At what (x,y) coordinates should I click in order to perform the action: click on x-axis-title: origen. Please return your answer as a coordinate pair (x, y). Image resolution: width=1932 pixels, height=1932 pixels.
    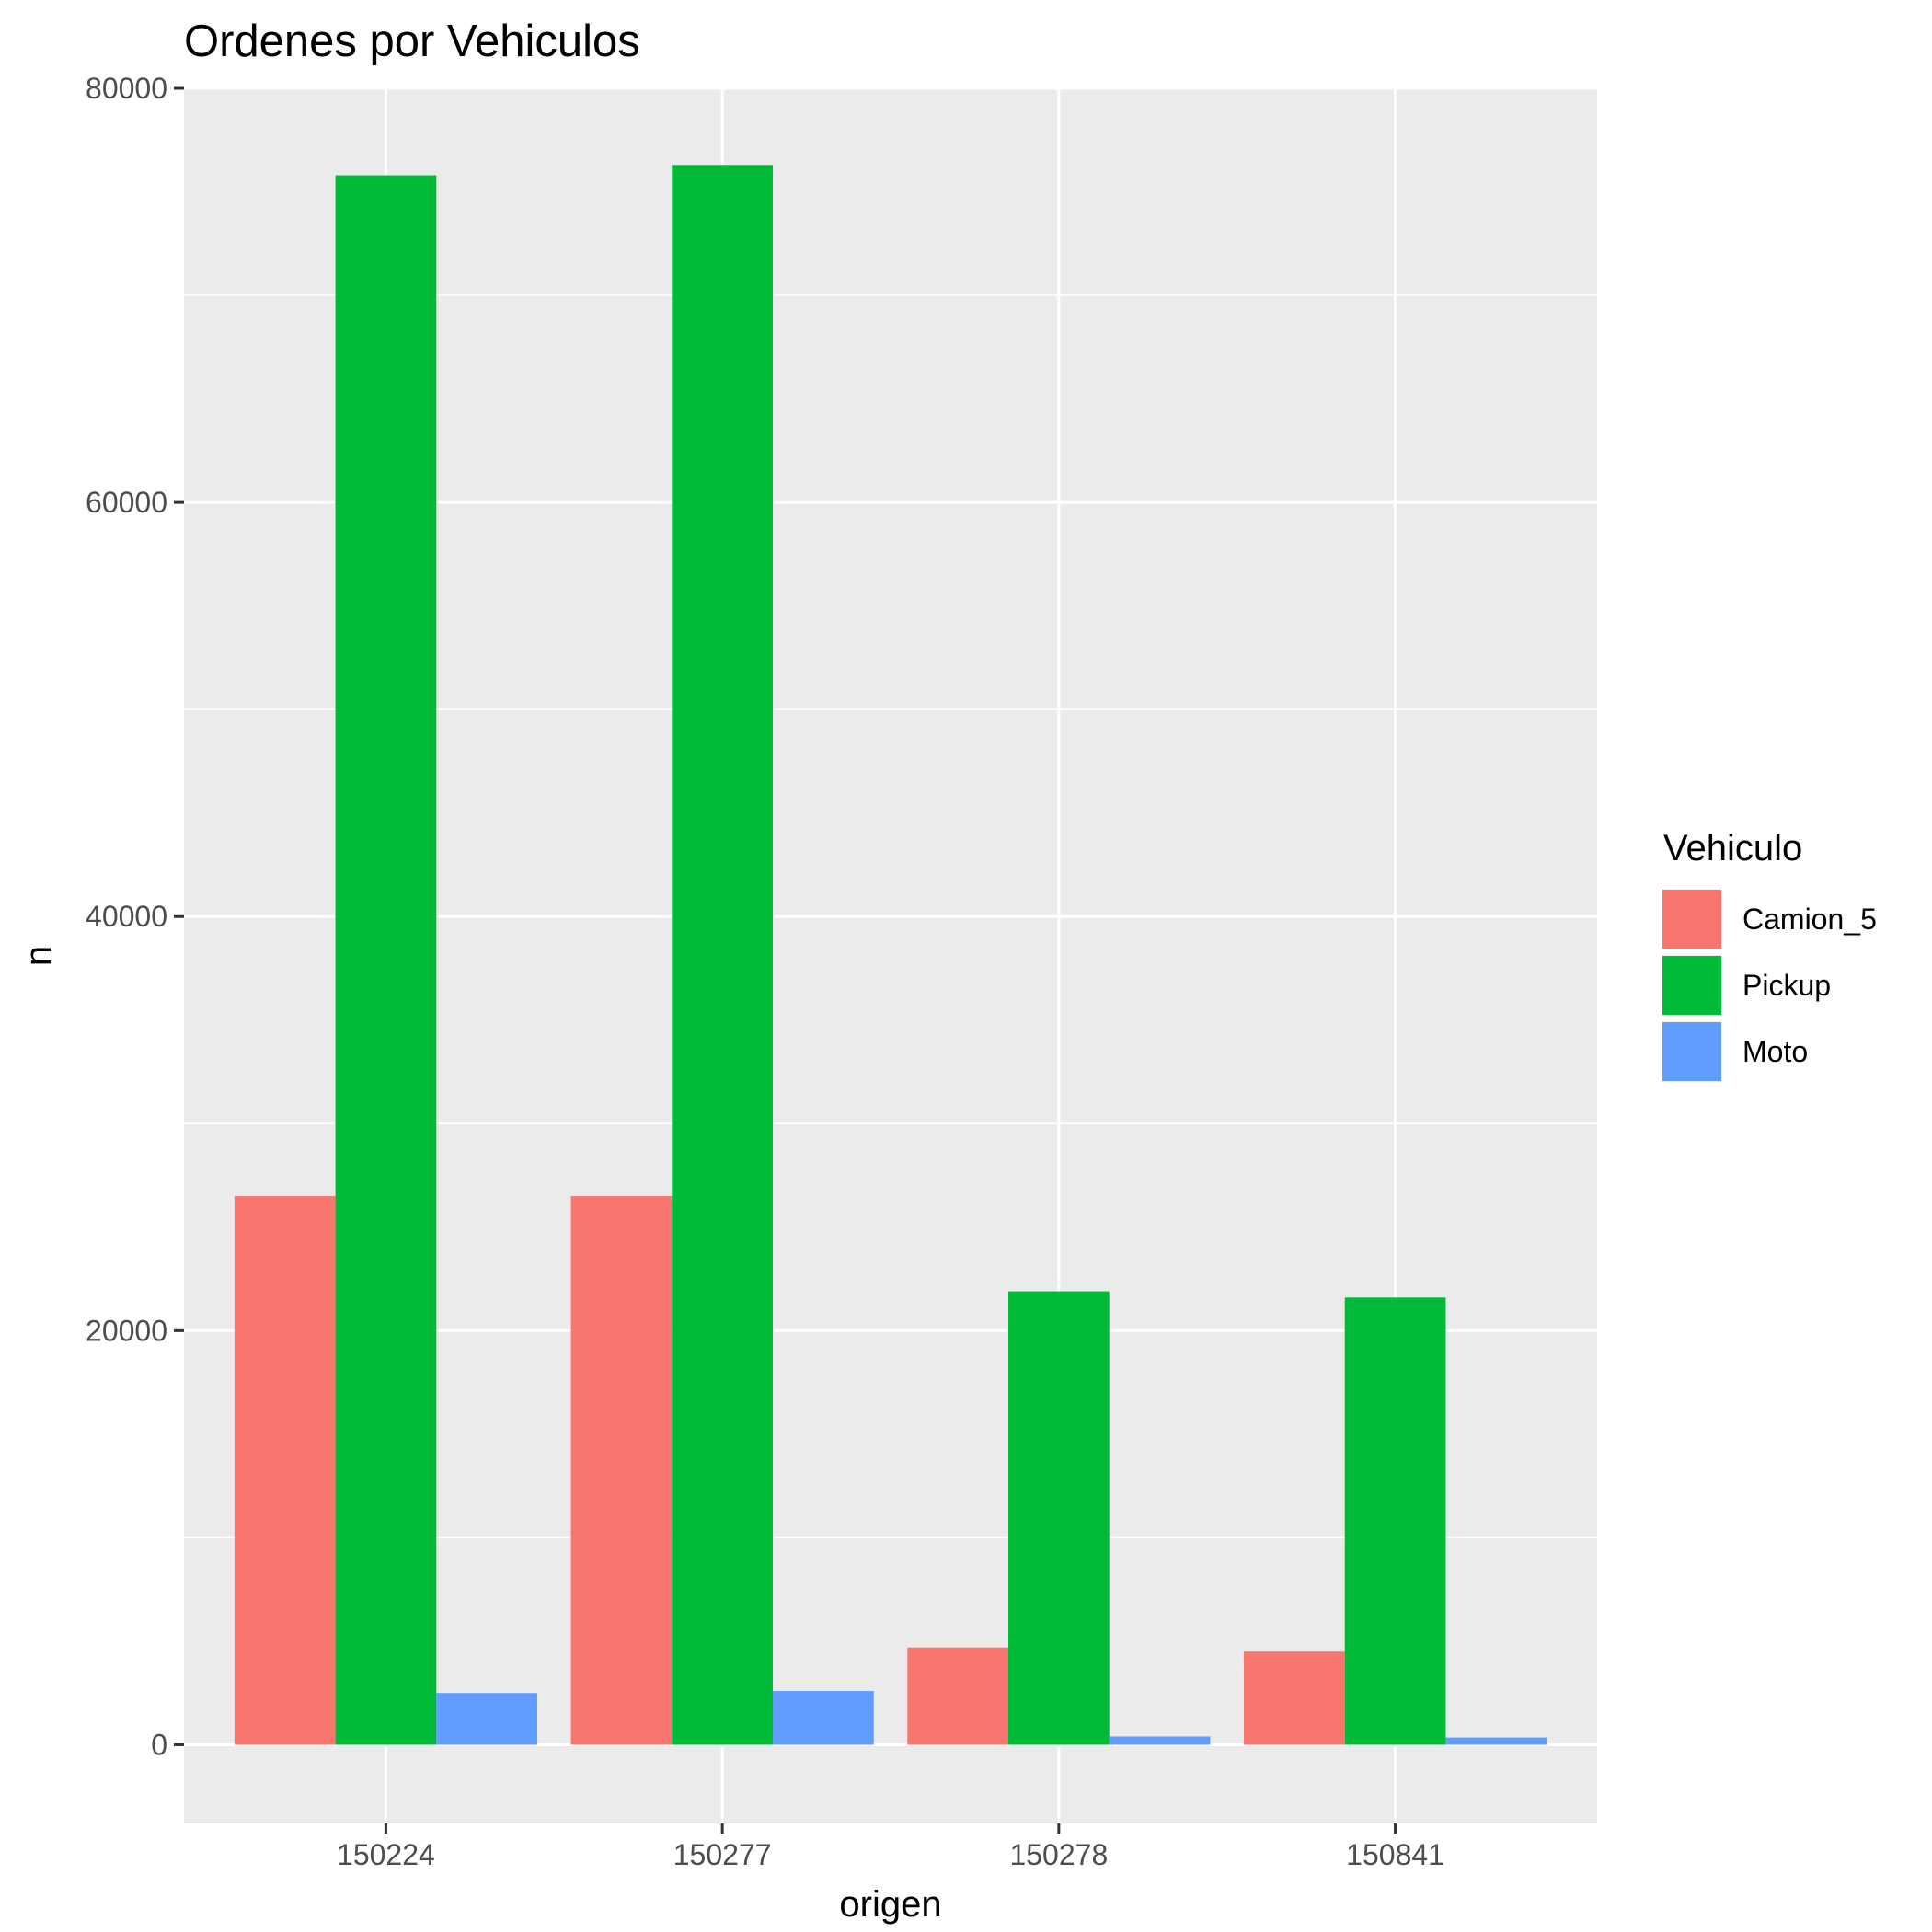
    Looking at the image, I should click on (890, 1905).